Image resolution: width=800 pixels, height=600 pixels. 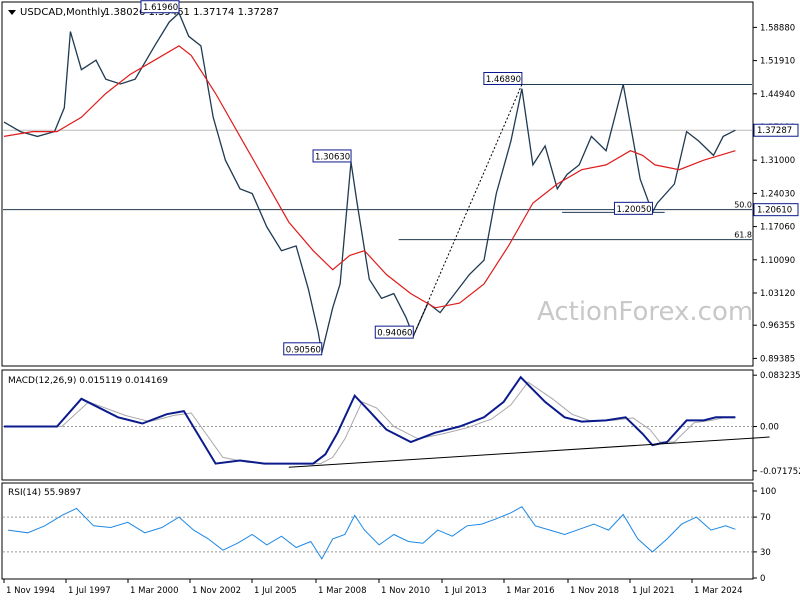 I want to click on x-tick-label: 1 Jul 2021, so click(x=653, y=591).